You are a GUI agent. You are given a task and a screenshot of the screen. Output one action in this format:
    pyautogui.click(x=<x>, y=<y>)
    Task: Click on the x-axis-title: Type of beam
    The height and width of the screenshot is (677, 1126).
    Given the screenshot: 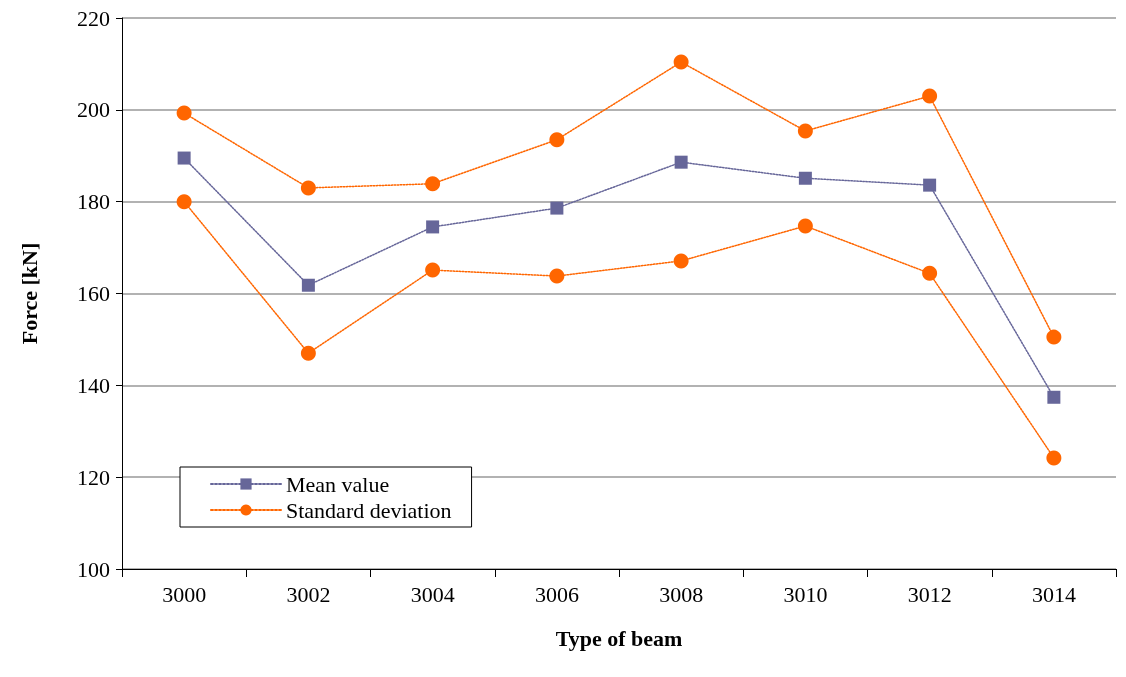 What is the action you would take?
    pyautogui.click(x=619, y=638)
    